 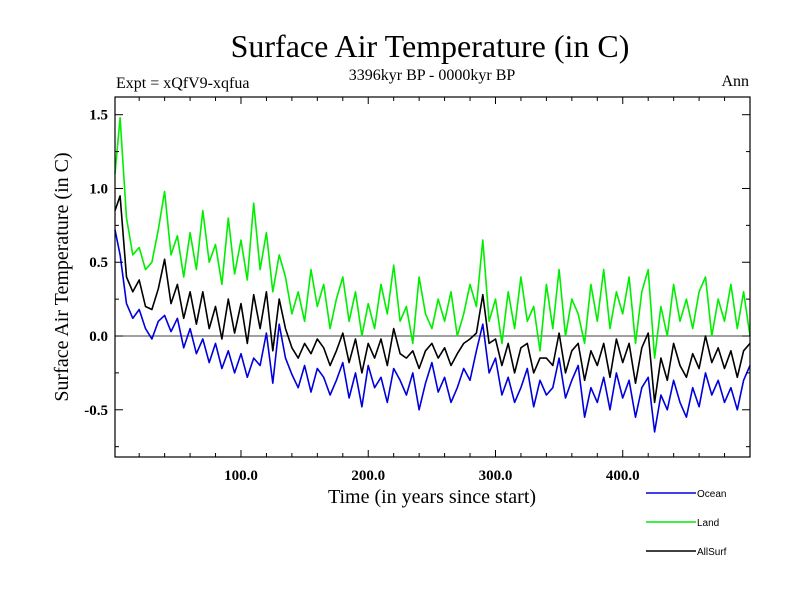 What do you see at coordinates (711, 494) in the screenshot?
I see `legend-label-ocean: Ocean` at bounding box center [711, 494].